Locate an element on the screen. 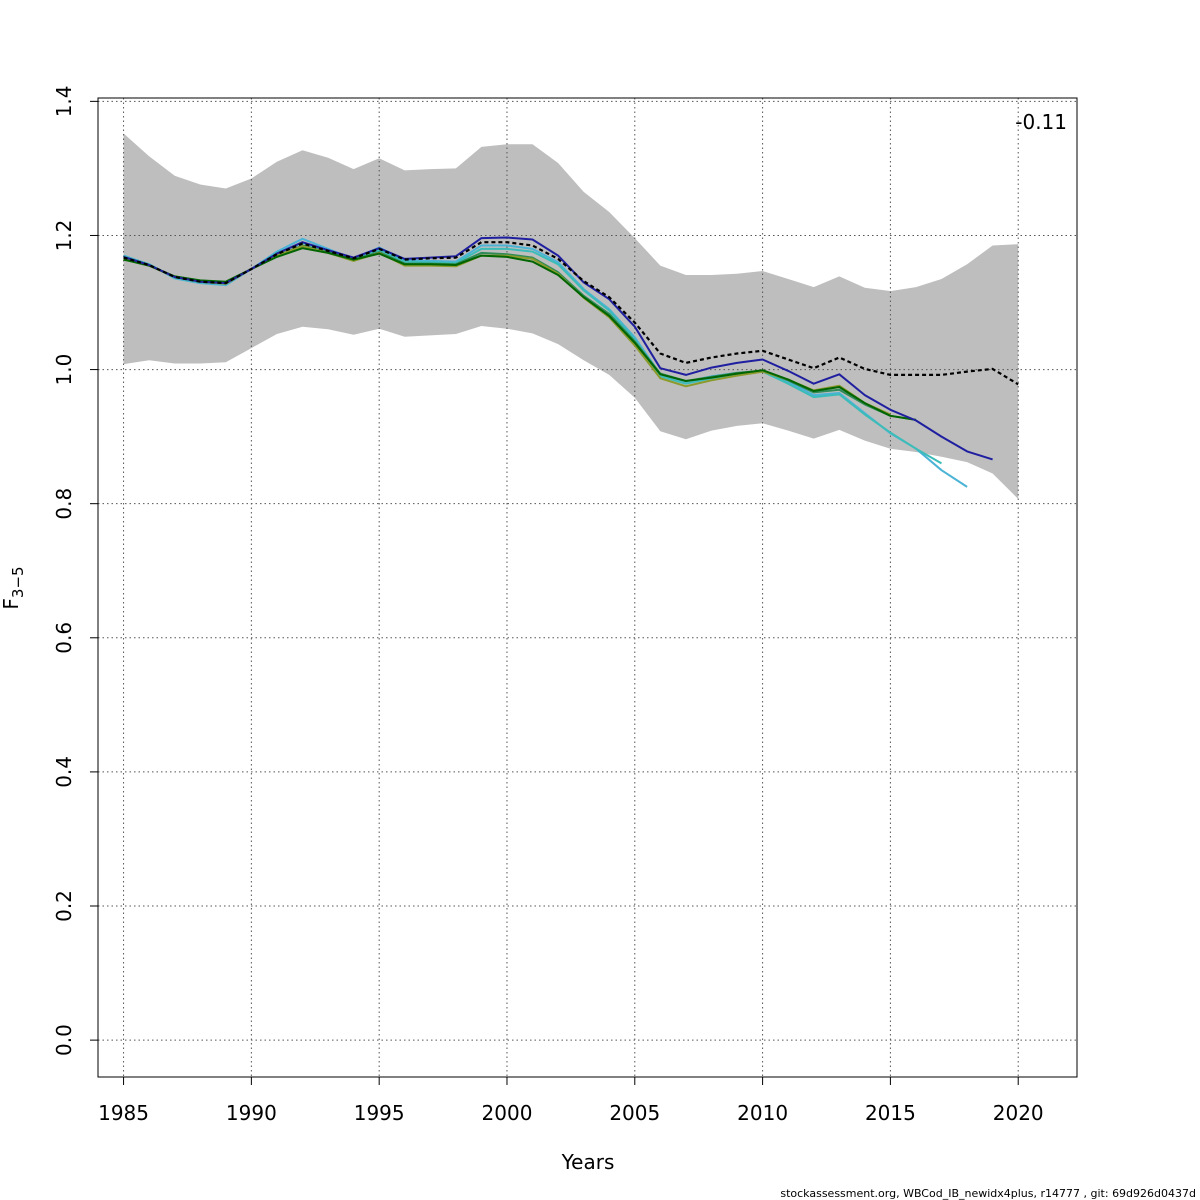 The height and width of the screenshot is (1200, 1200). svg-text: F3−5 is located at coordinates (13, 587).